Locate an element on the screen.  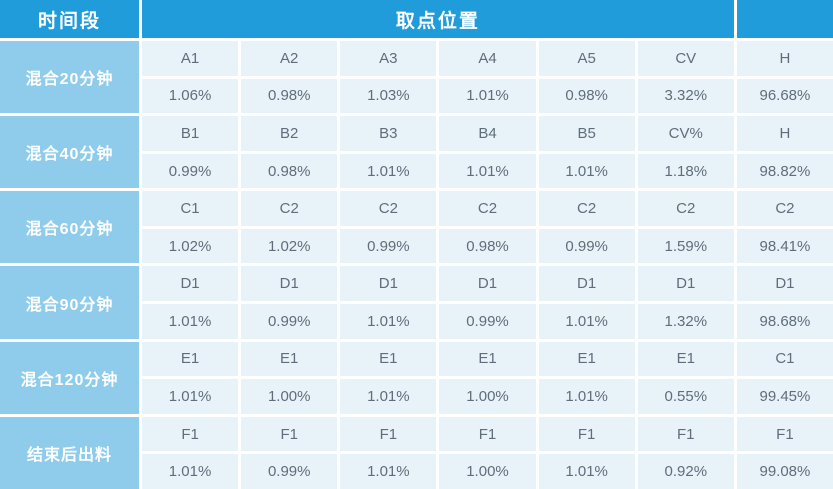
point-label-cell: B1 is located at coordinates (190, 133).